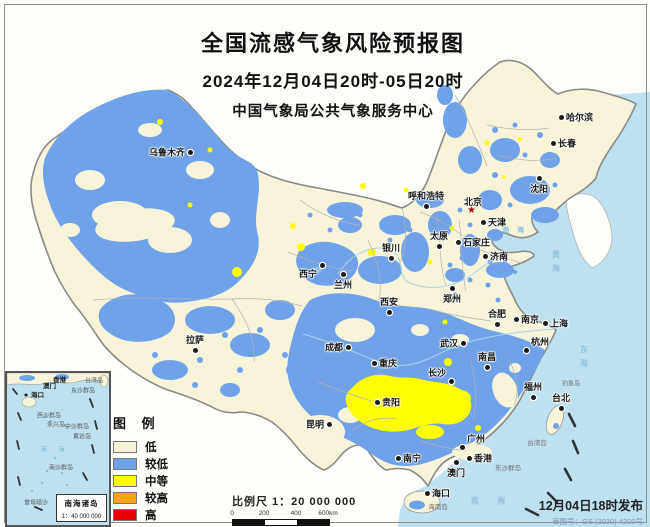 The image size is (650, 527). What do you see at coordinates (389, 302) in the screenshot?
I see `city-label: 西安` at bounding box center [389, 302].